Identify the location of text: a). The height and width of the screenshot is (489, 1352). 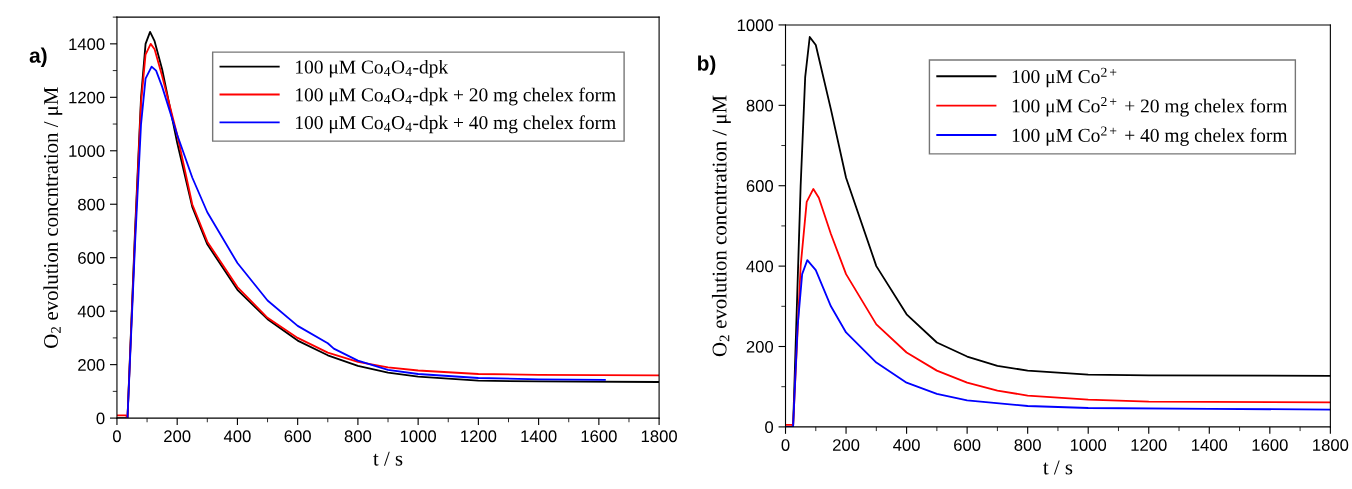
(38, 57).